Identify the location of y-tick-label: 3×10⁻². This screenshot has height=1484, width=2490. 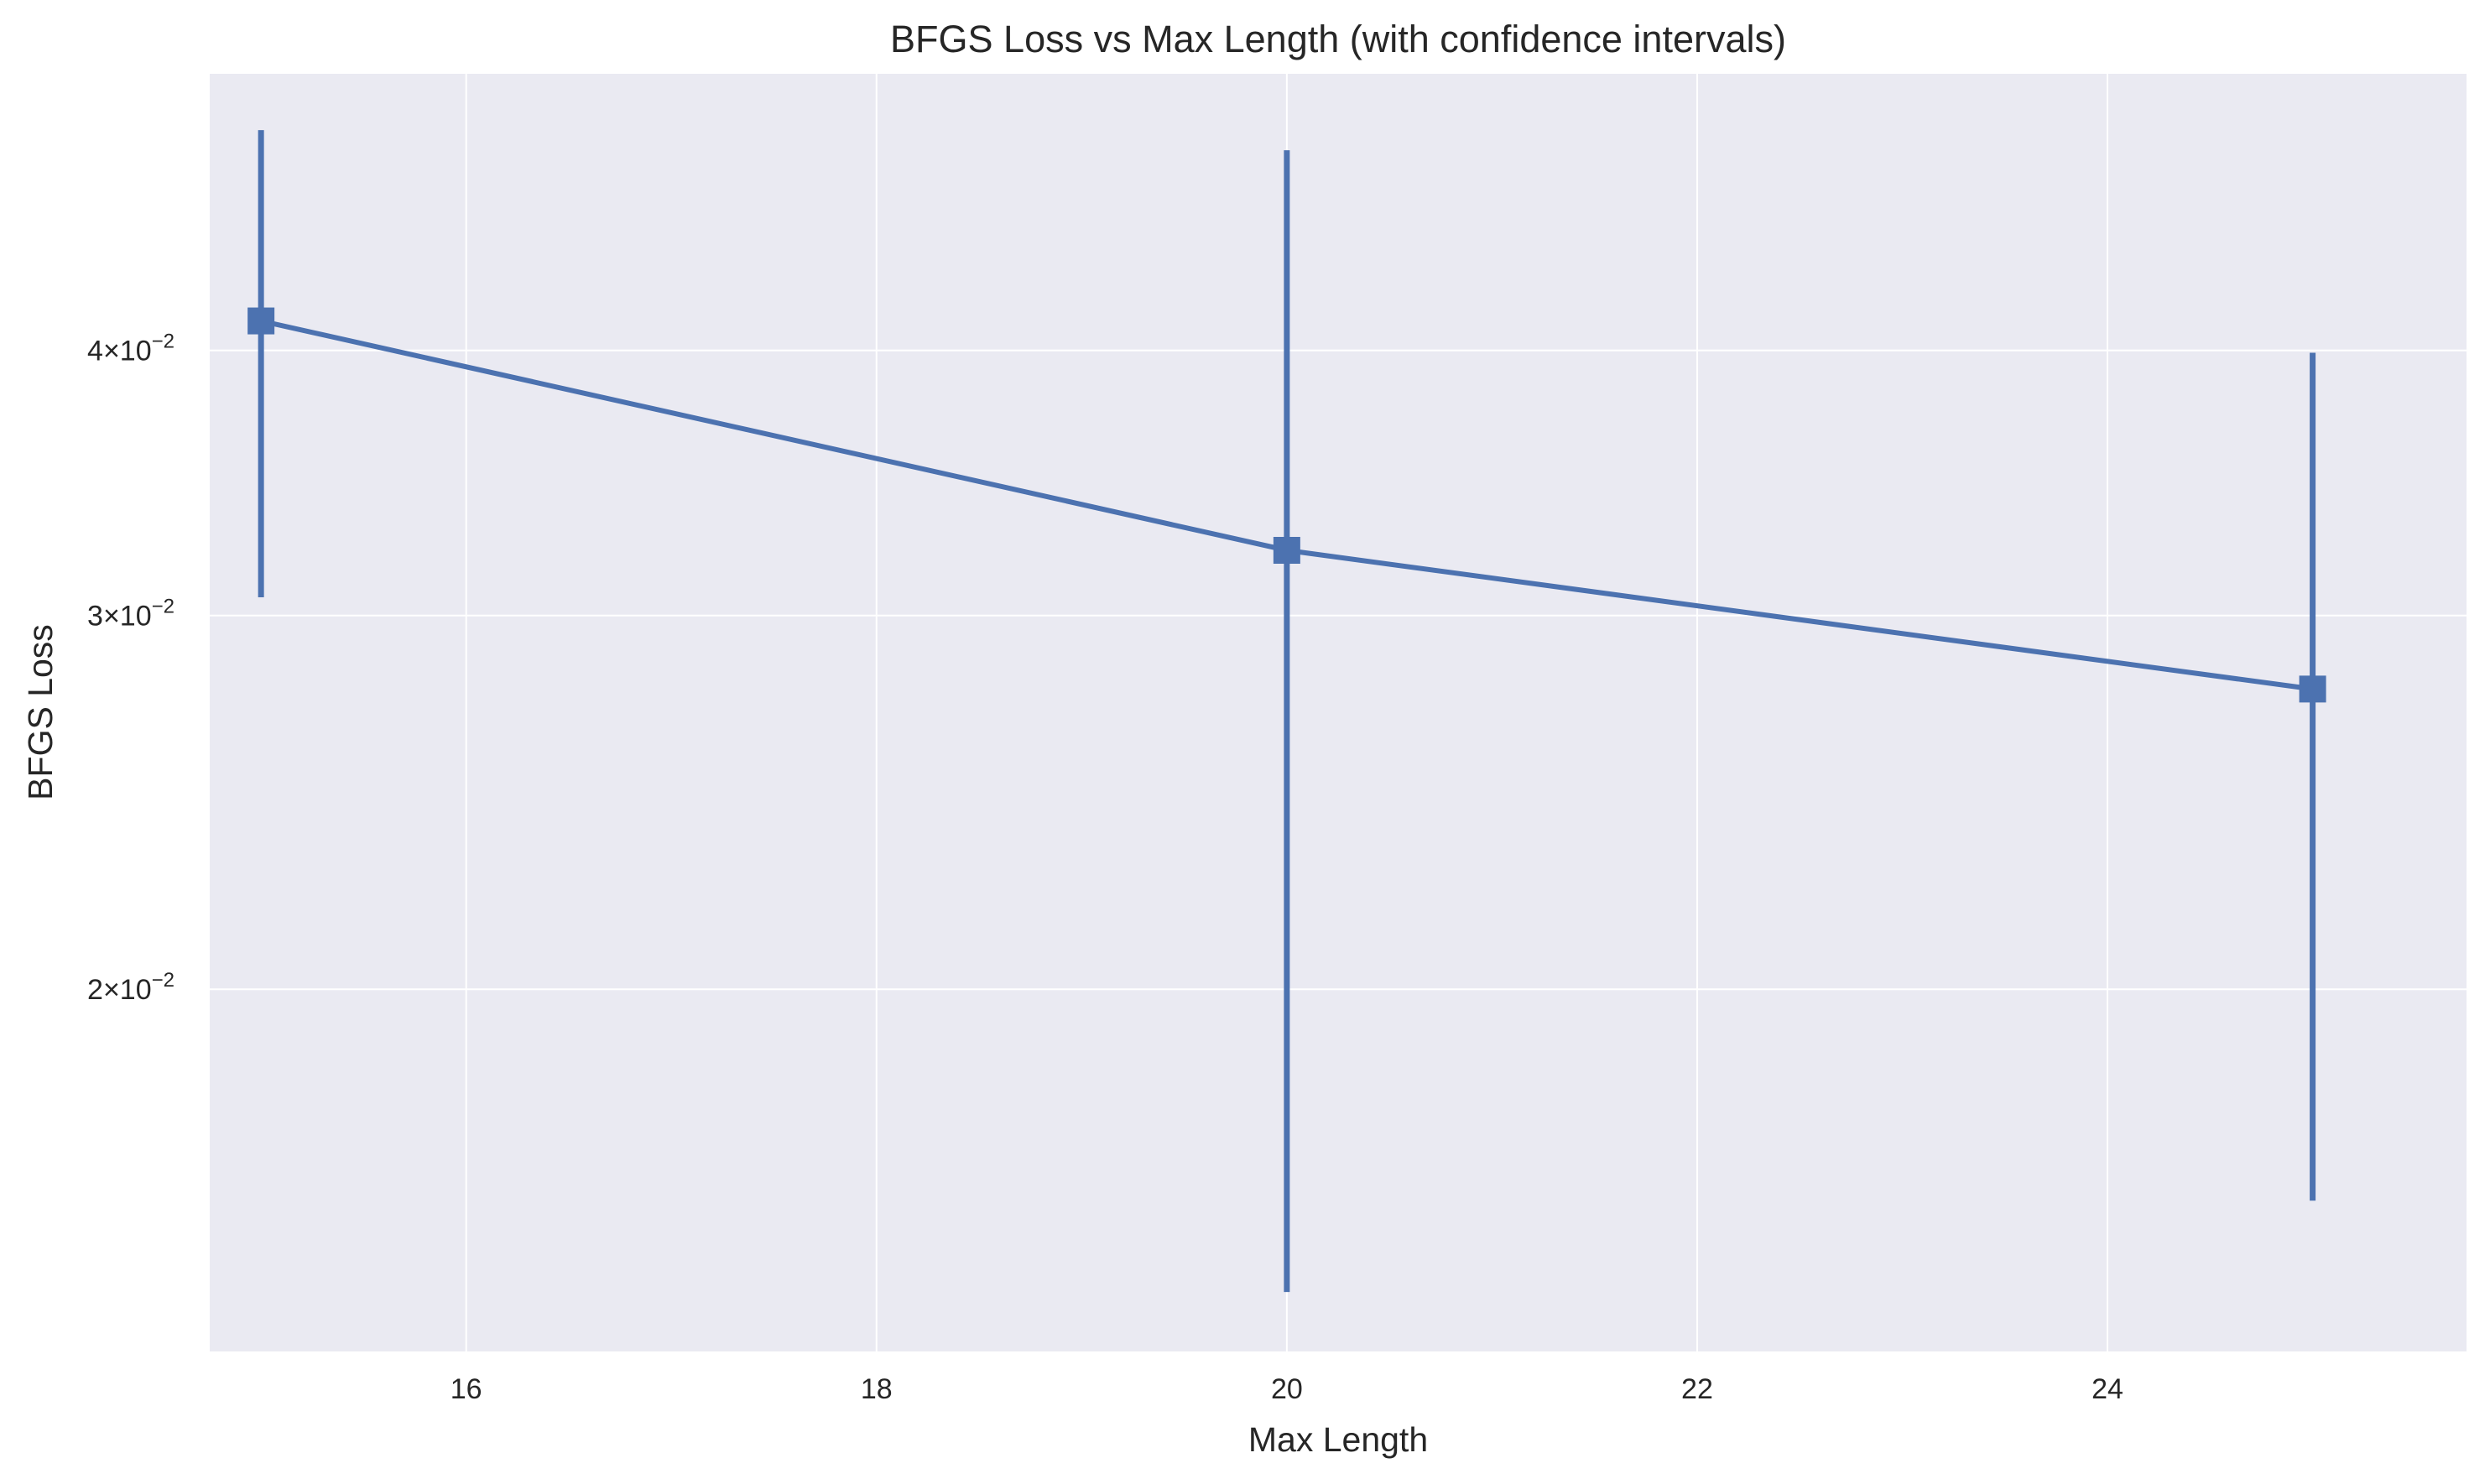
(131, 614).